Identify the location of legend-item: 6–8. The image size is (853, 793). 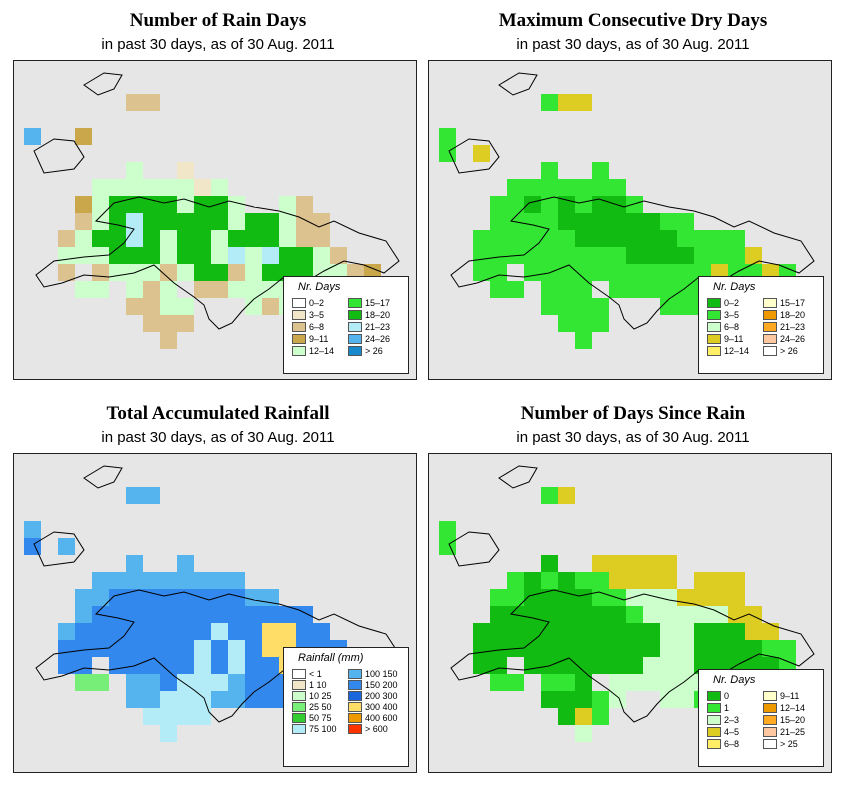
(728, 327).